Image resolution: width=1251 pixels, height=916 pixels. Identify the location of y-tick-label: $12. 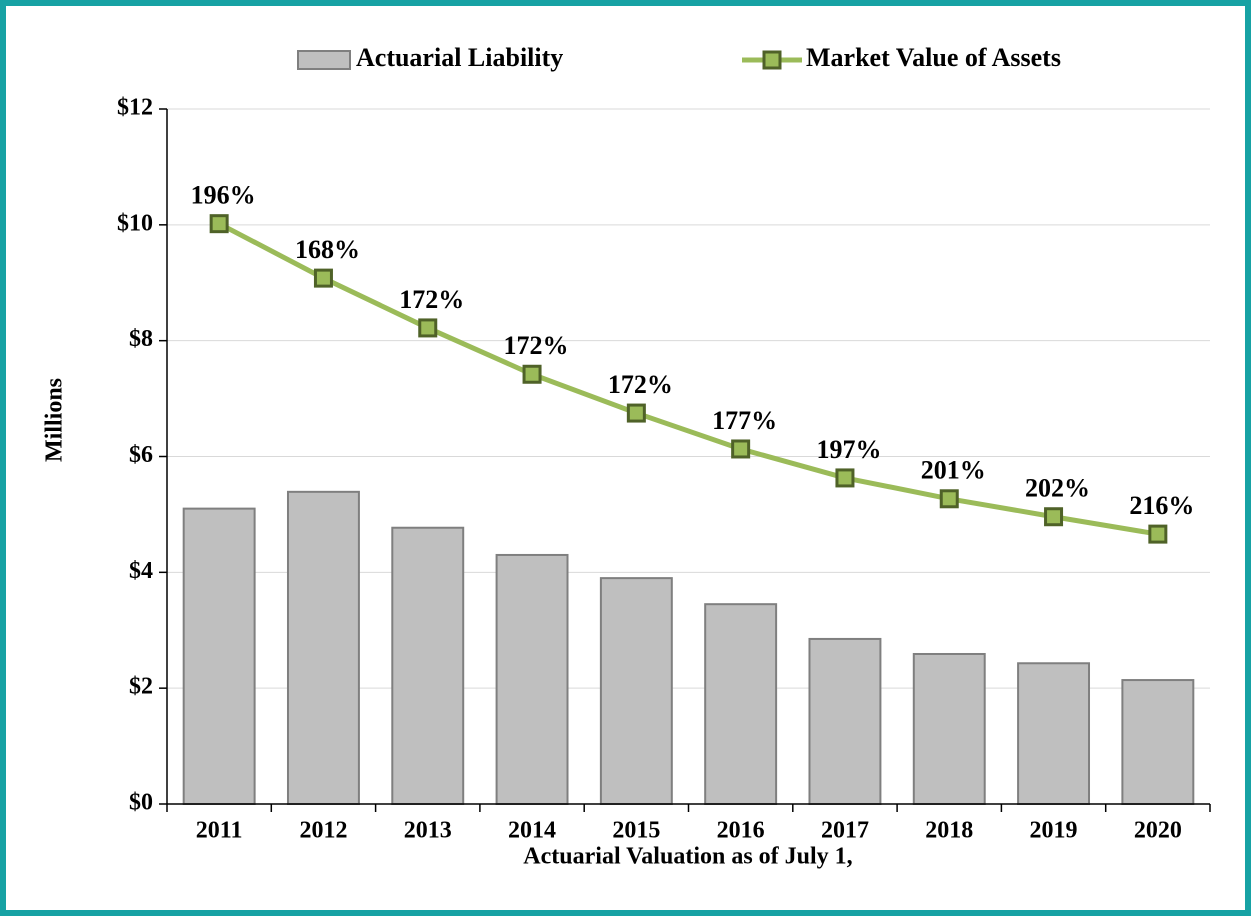
(135, 108).